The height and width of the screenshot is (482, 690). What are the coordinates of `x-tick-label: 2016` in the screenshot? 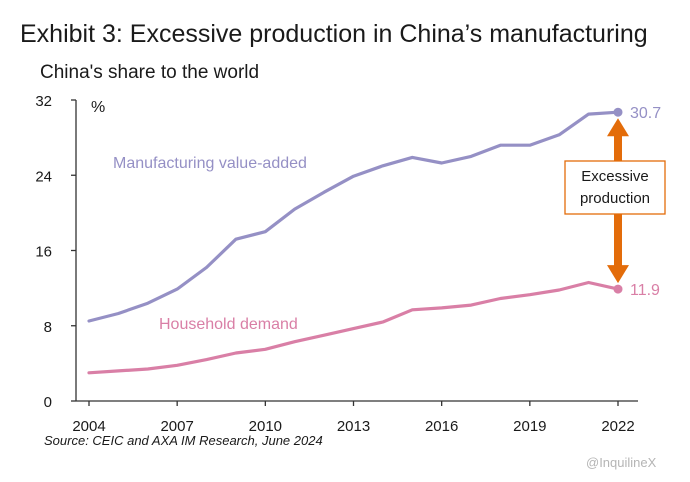 It's located at (441, 426).